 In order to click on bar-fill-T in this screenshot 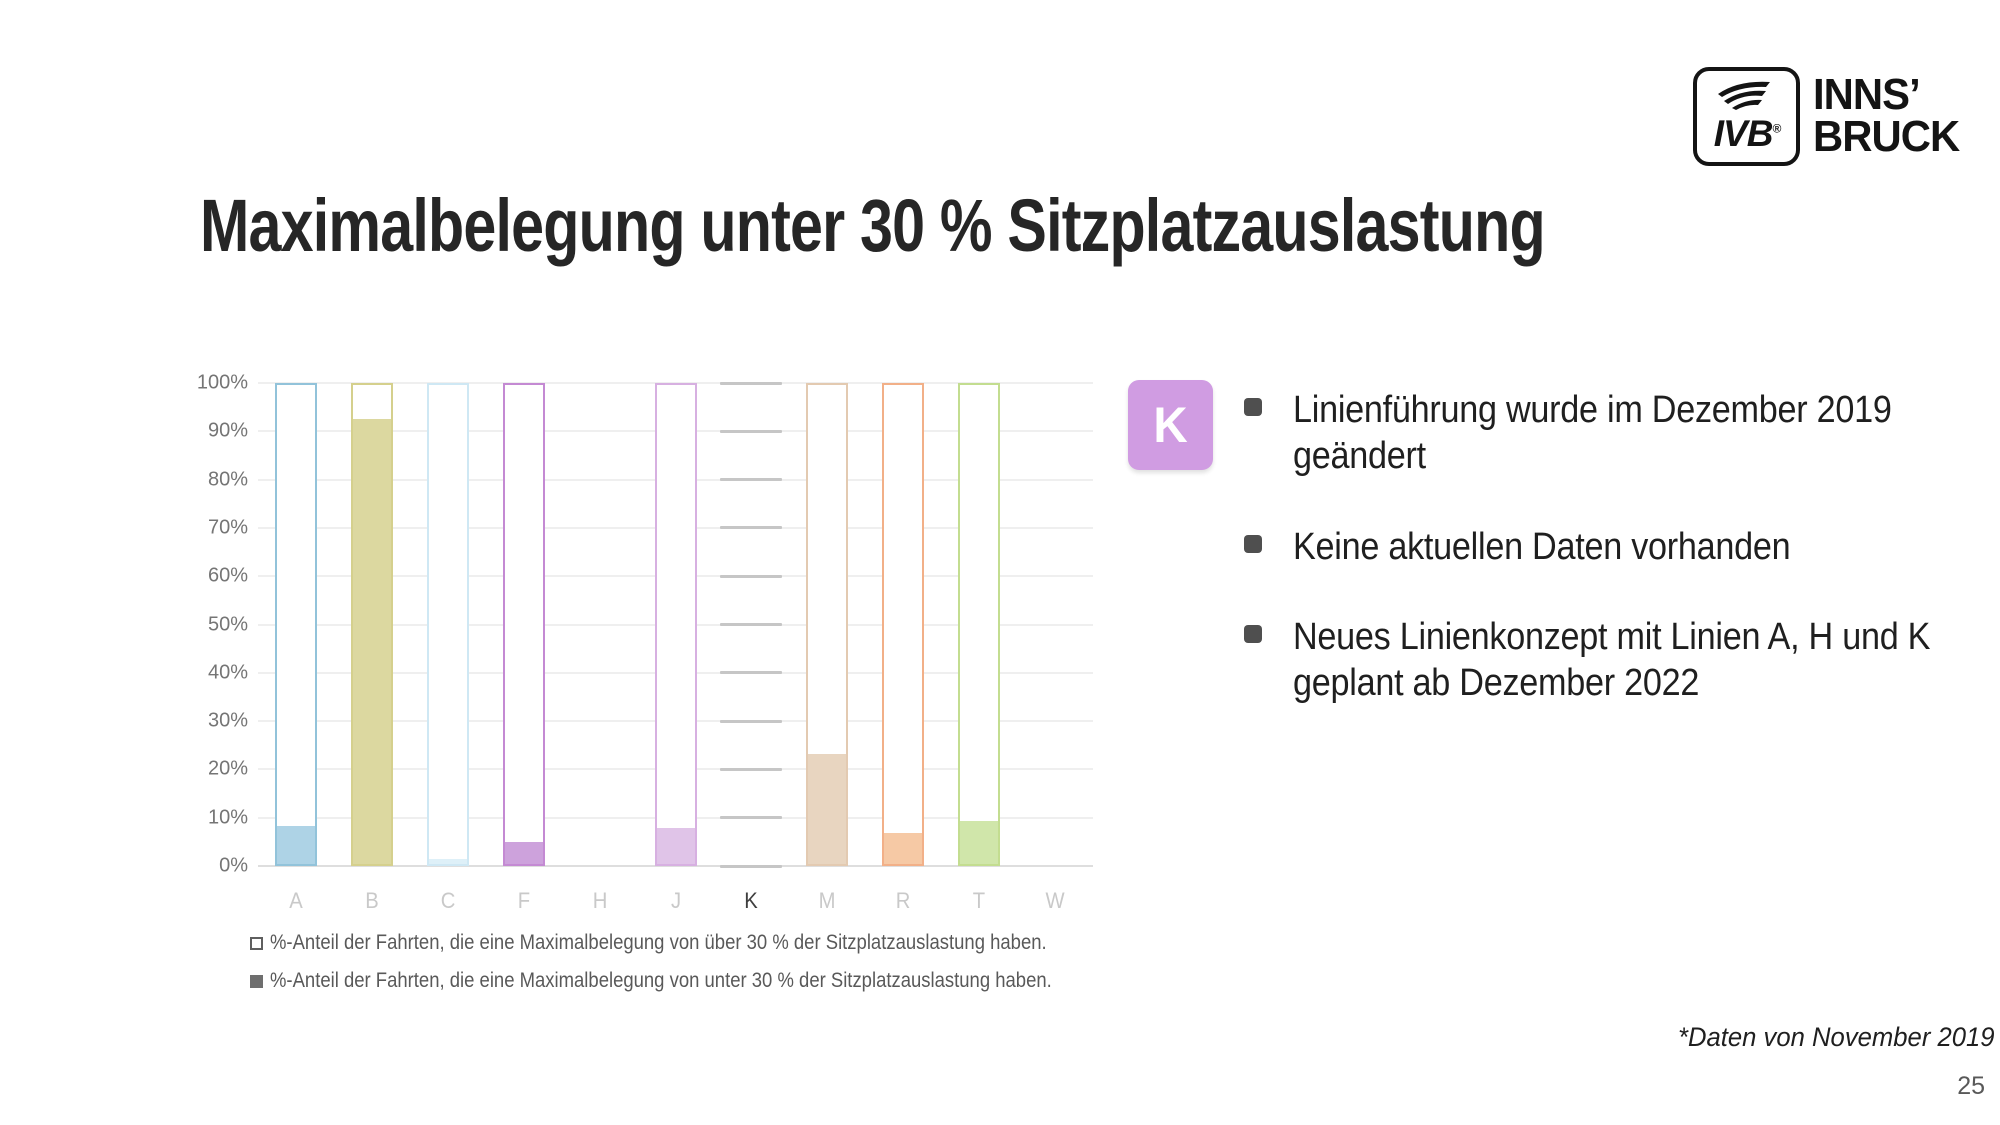, I will do `click(979, 842)`.